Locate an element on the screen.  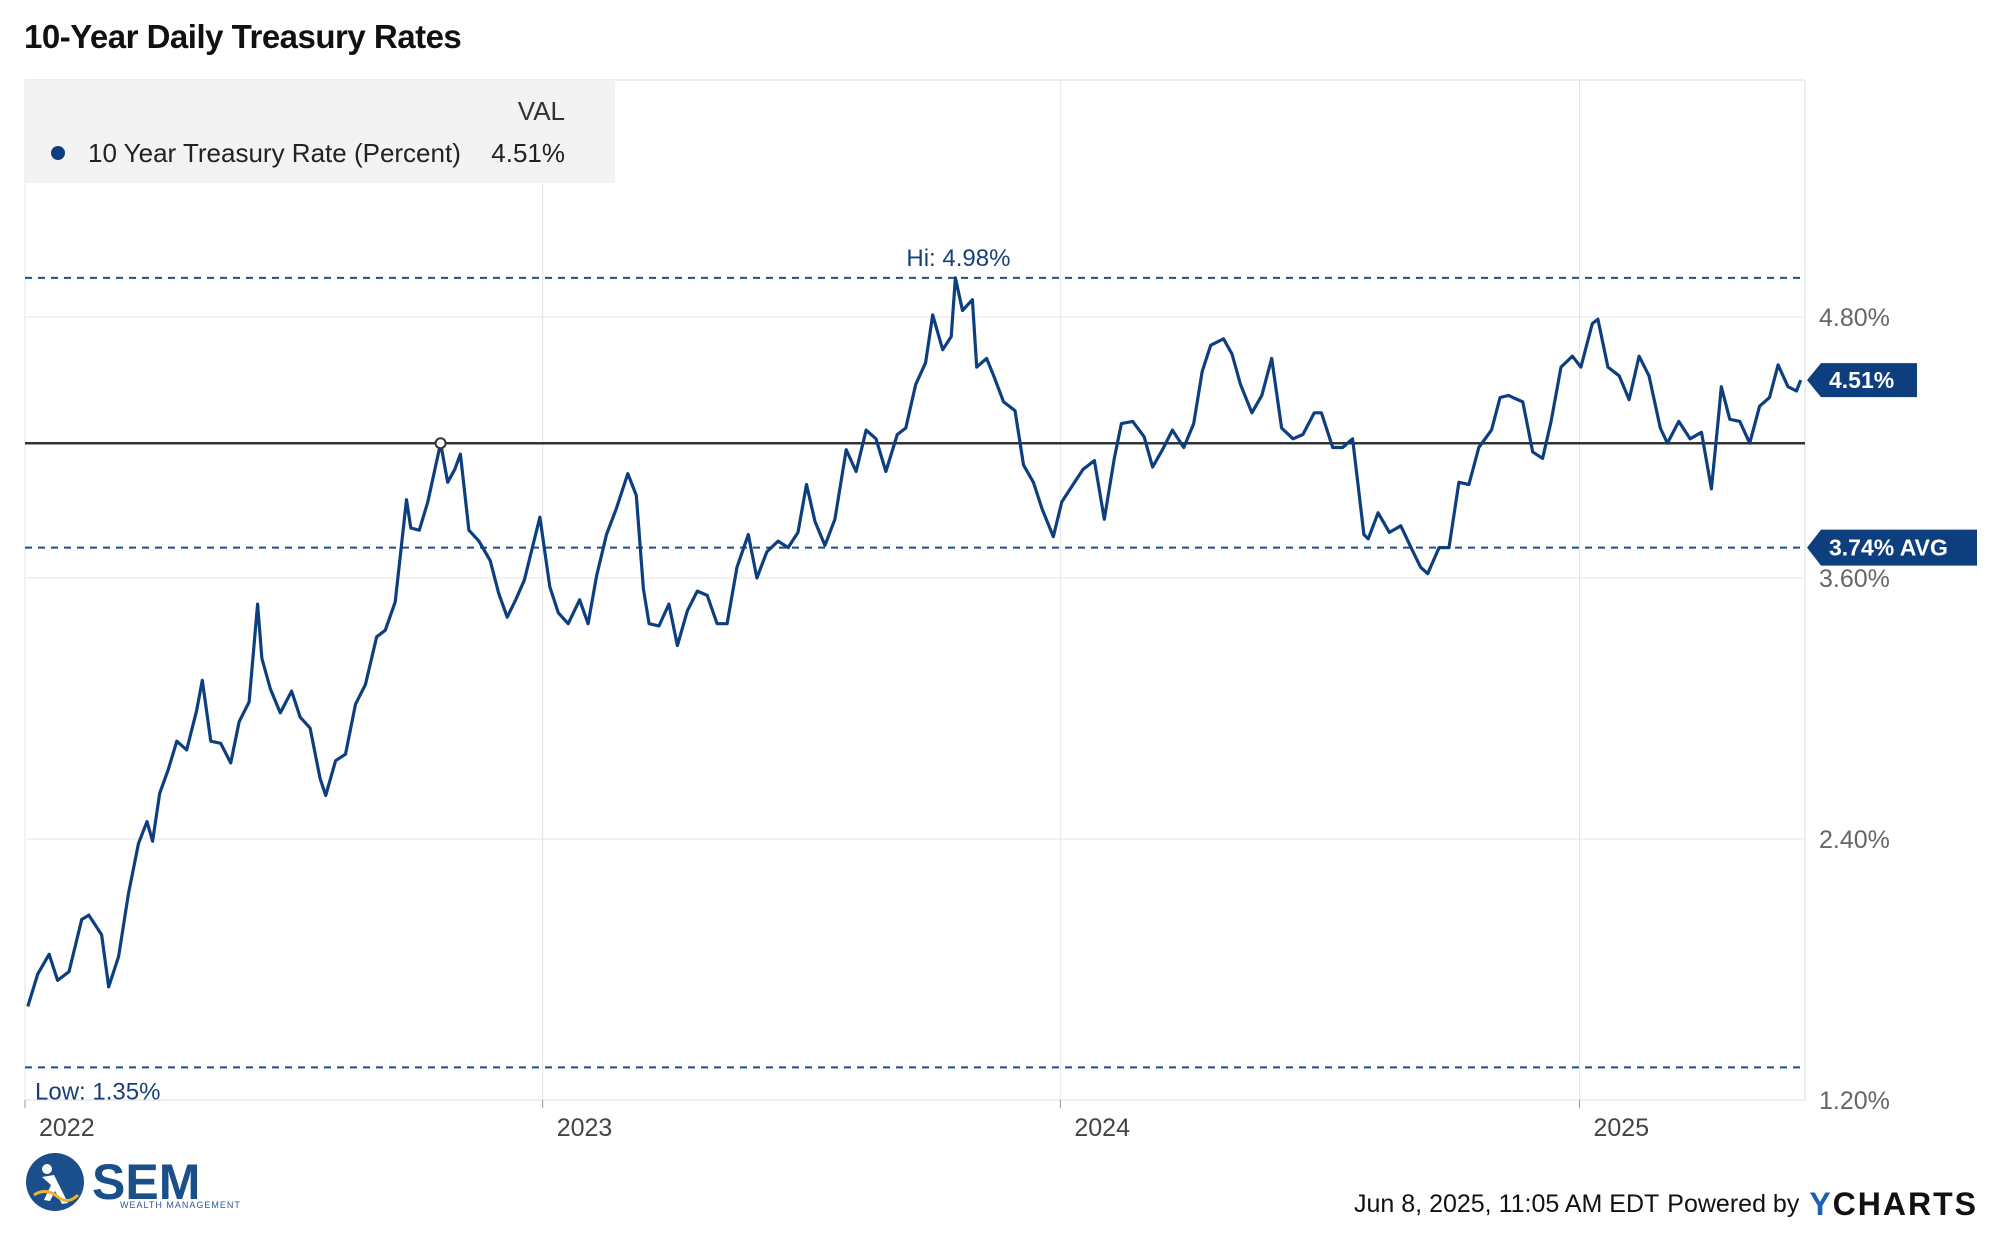
brand-subtitle: WEALTH MANAGEMENT is located at coordinates (180, 1205).